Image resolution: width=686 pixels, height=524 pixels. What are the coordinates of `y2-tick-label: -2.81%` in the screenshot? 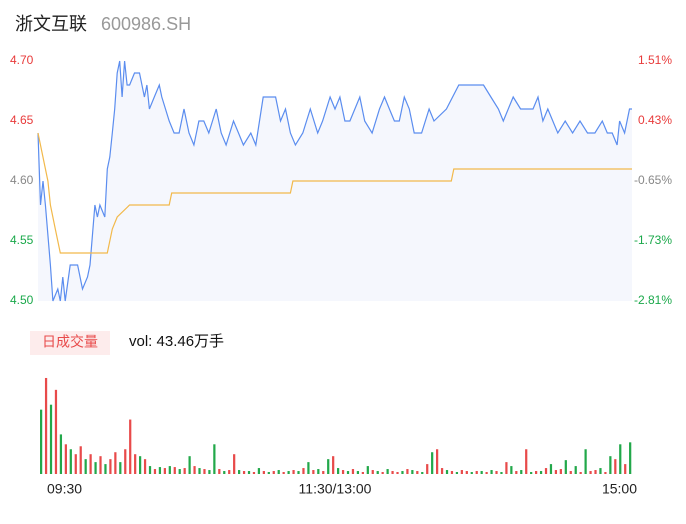 It's located at (653, 300).